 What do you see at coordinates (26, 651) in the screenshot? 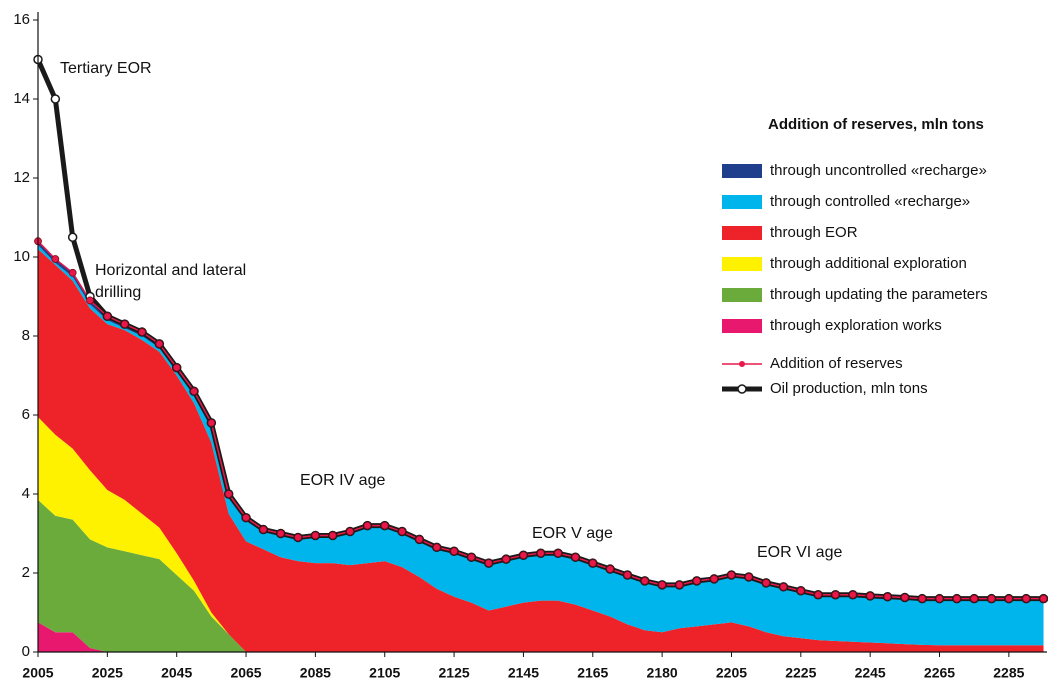
I see `y-tick-label: 0` at bounding box center [26, 651].